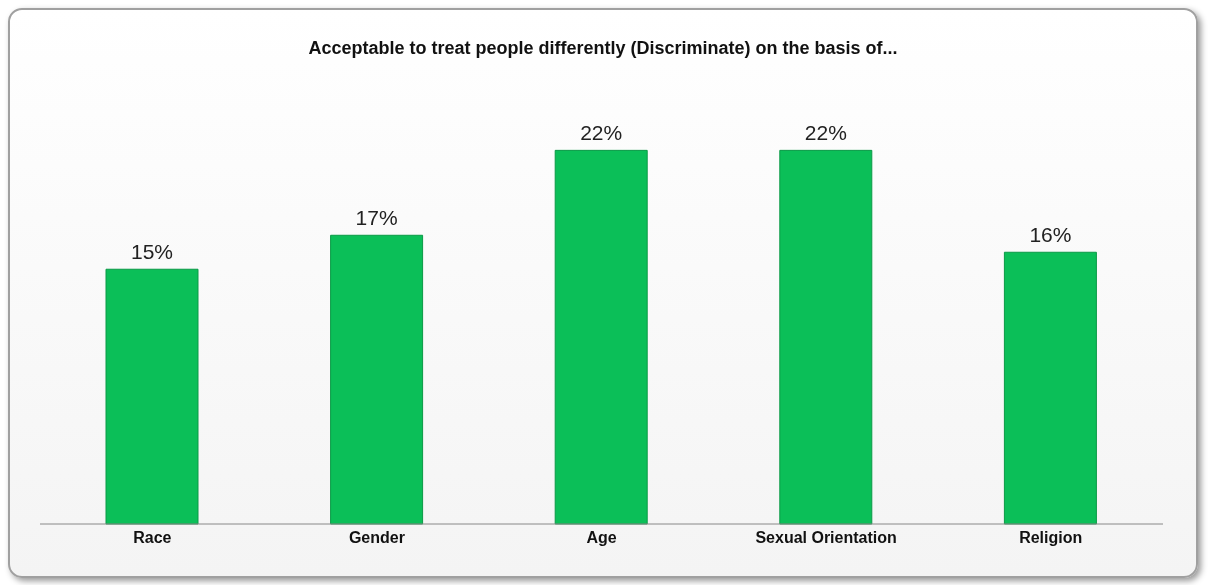 This screenshot has width=1208, height=585. What do you see at coordinates (152, 538) in the screenshot?
I see `x-tick-label: Race` at bounding box center [152, 538].